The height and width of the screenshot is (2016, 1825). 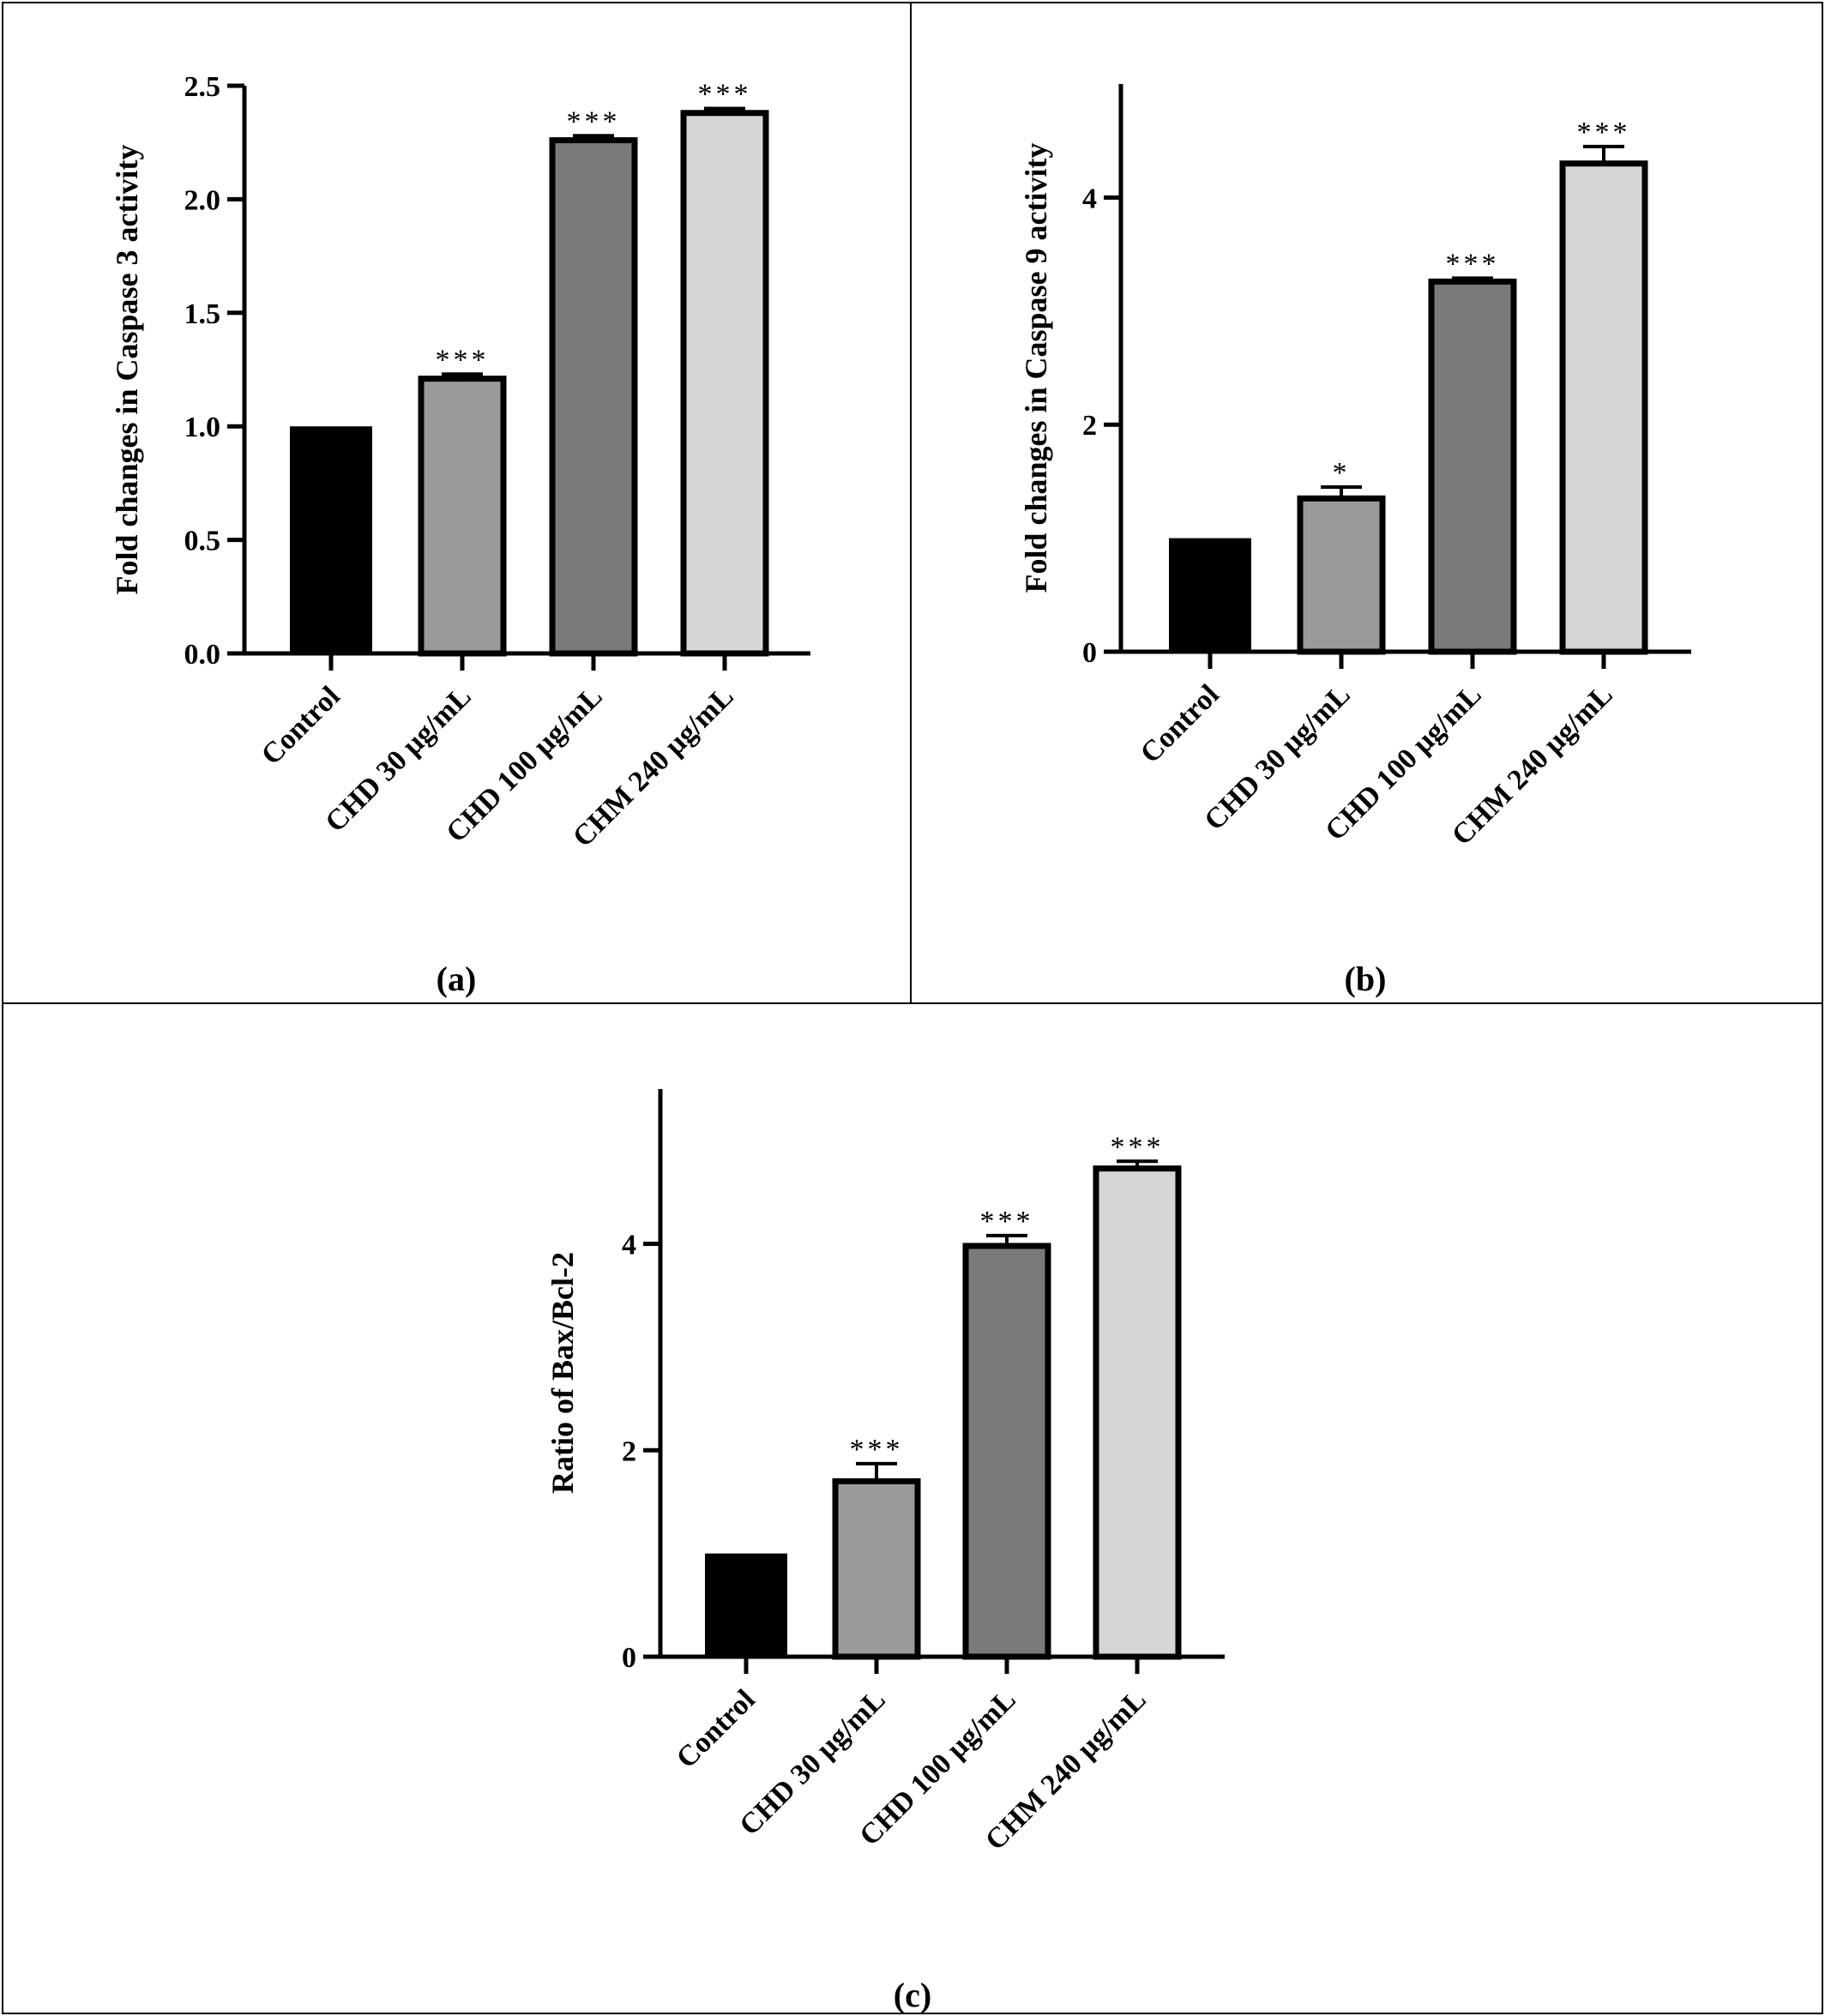 I want to click on y-tick-label: 1.5, so click(x=202, y=314).